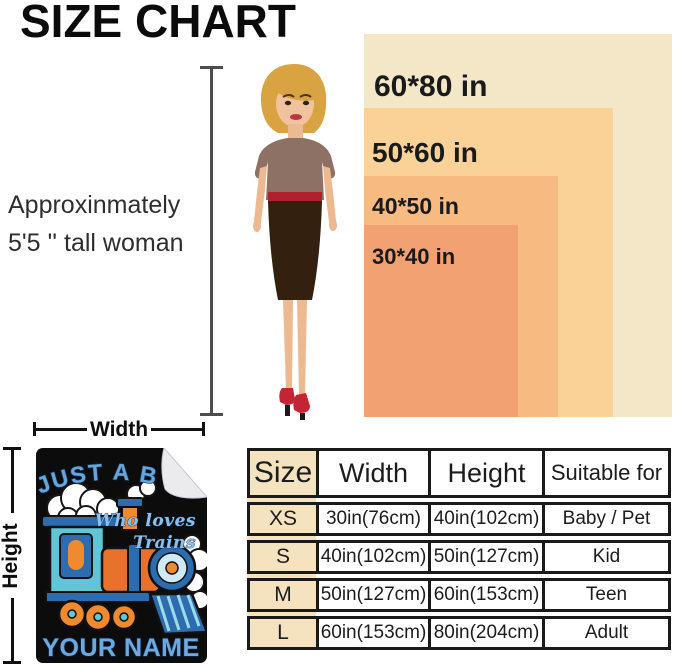  What do you see at coordinates (211, 67) in the screenshot?
I see `measure-cap-top` at bounding box center [211, 67].